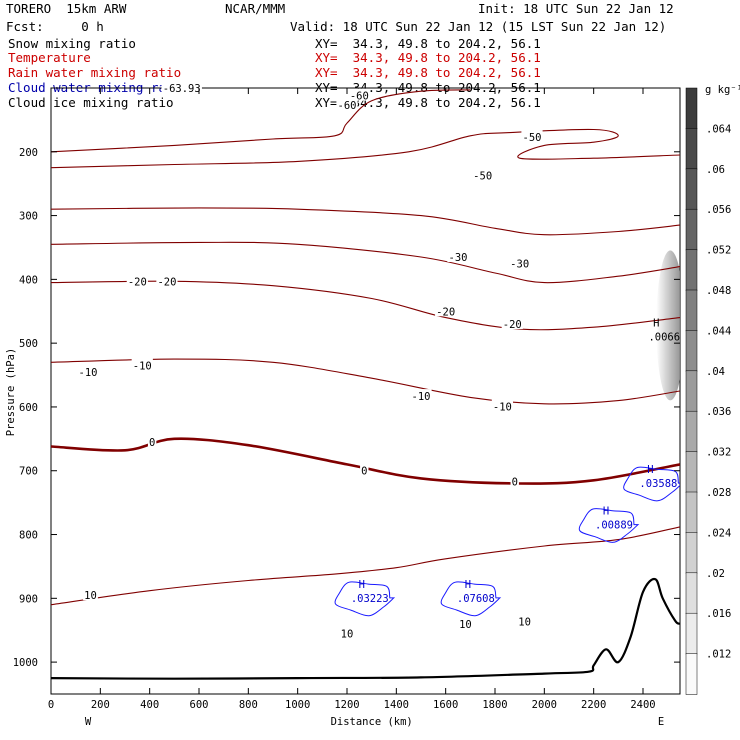 Image resolution: width=740 pixels, height=740 pixels. Describe the element at coordinates (715, 170) in the screenshot. I see `colorbar-tick-label: .06` at that location.